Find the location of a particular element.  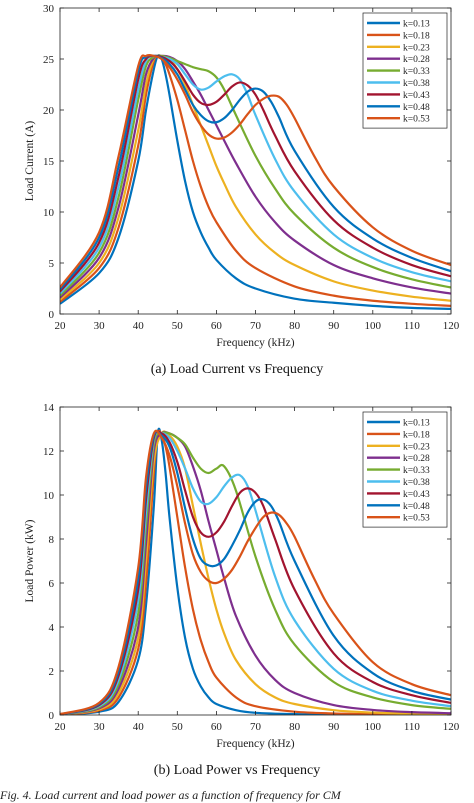

caption-a: (a) Load Current vs Frequency is located at coordinates (237, 369).